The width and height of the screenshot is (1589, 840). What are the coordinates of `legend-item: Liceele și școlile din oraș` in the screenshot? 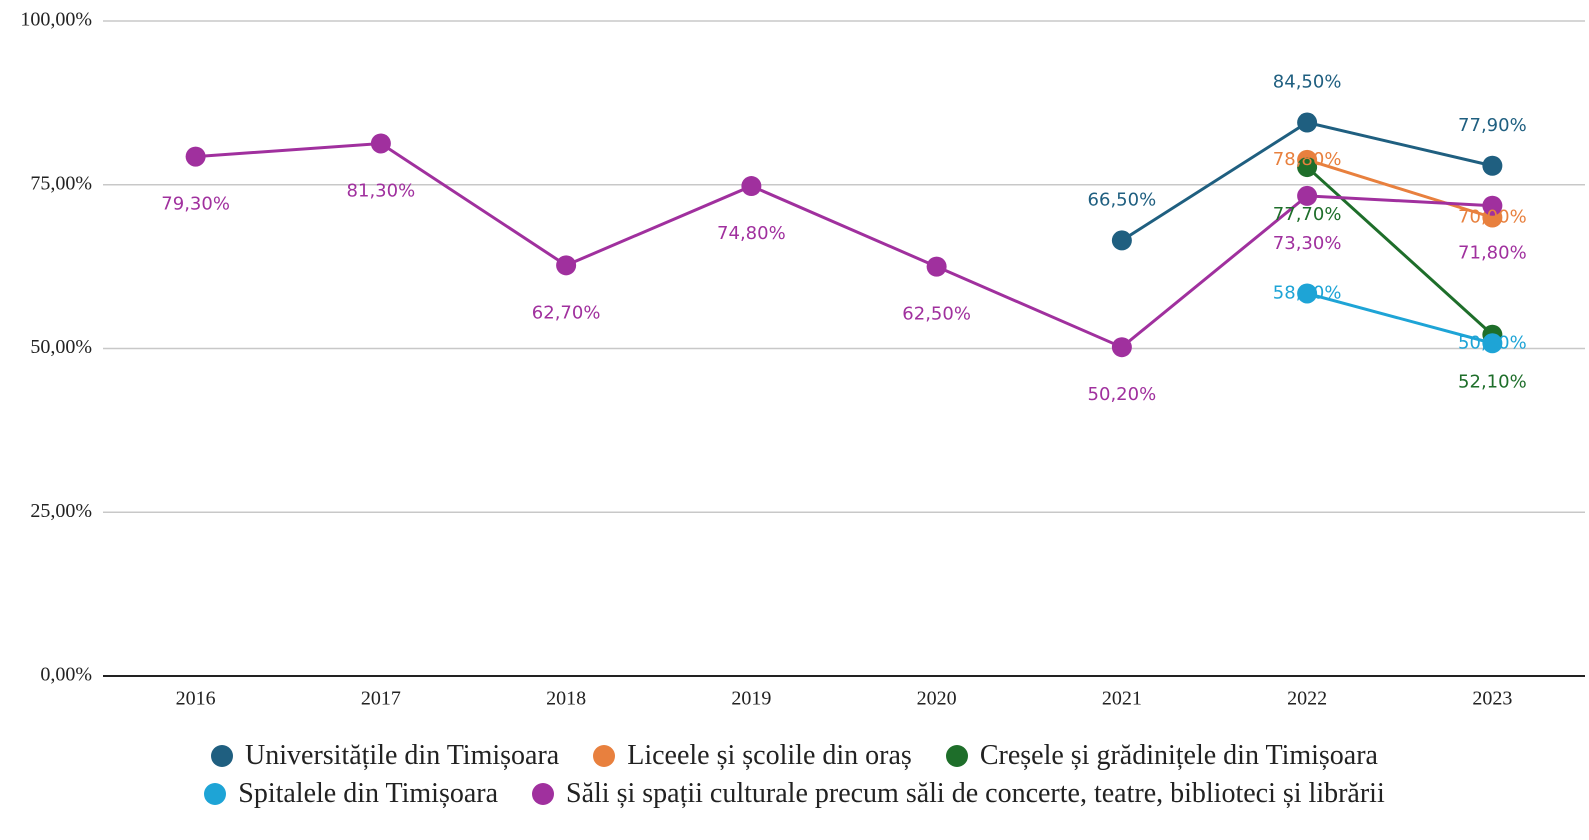 It's located at (752, 756).